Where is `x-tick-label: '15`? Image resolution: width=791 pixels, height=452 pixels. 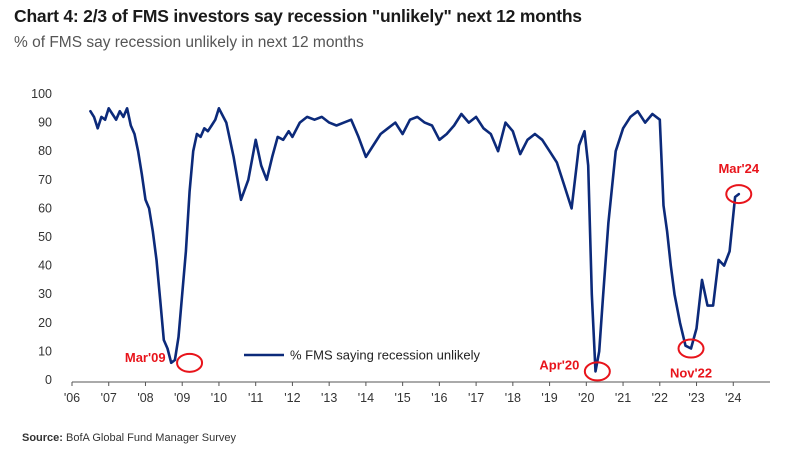 x-tick-label: '15 is located at coordinates (402, 398).